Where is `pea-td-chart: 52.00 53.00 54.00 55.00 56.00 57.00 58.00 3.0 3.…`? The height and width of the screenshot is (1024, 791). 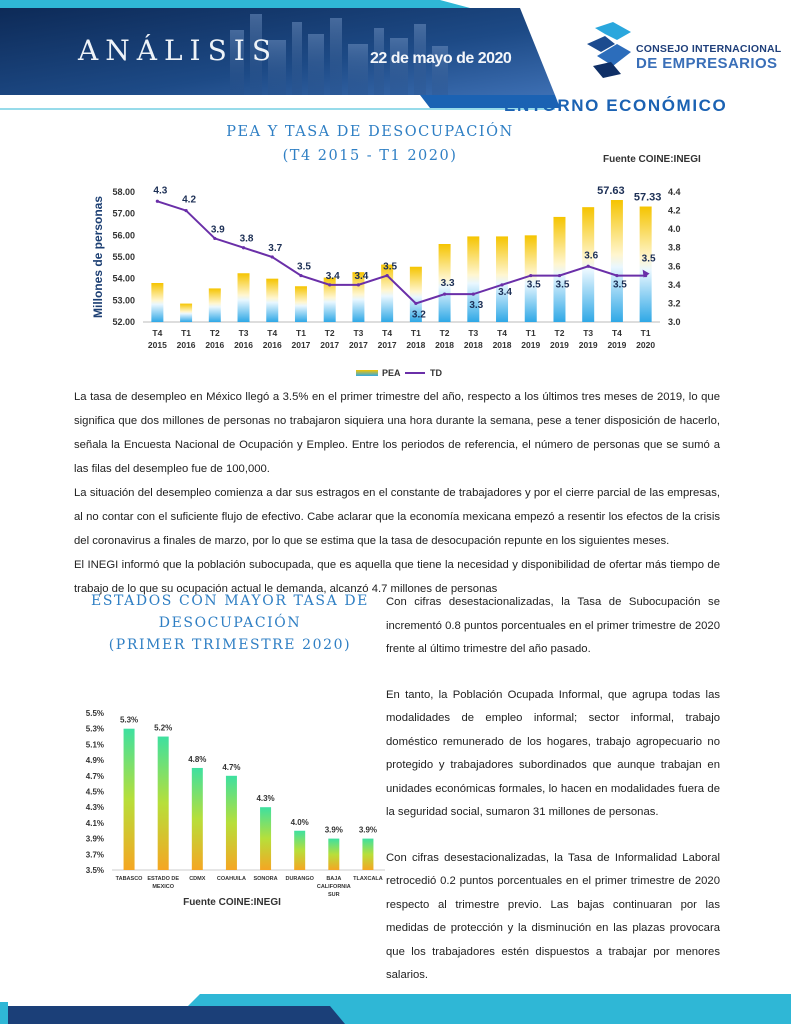 pea-td-chart: 52.00 53.00 54.00 55.00 56.00 57.00 58.00 3.0 3.… is located at coordinates (386, 281).